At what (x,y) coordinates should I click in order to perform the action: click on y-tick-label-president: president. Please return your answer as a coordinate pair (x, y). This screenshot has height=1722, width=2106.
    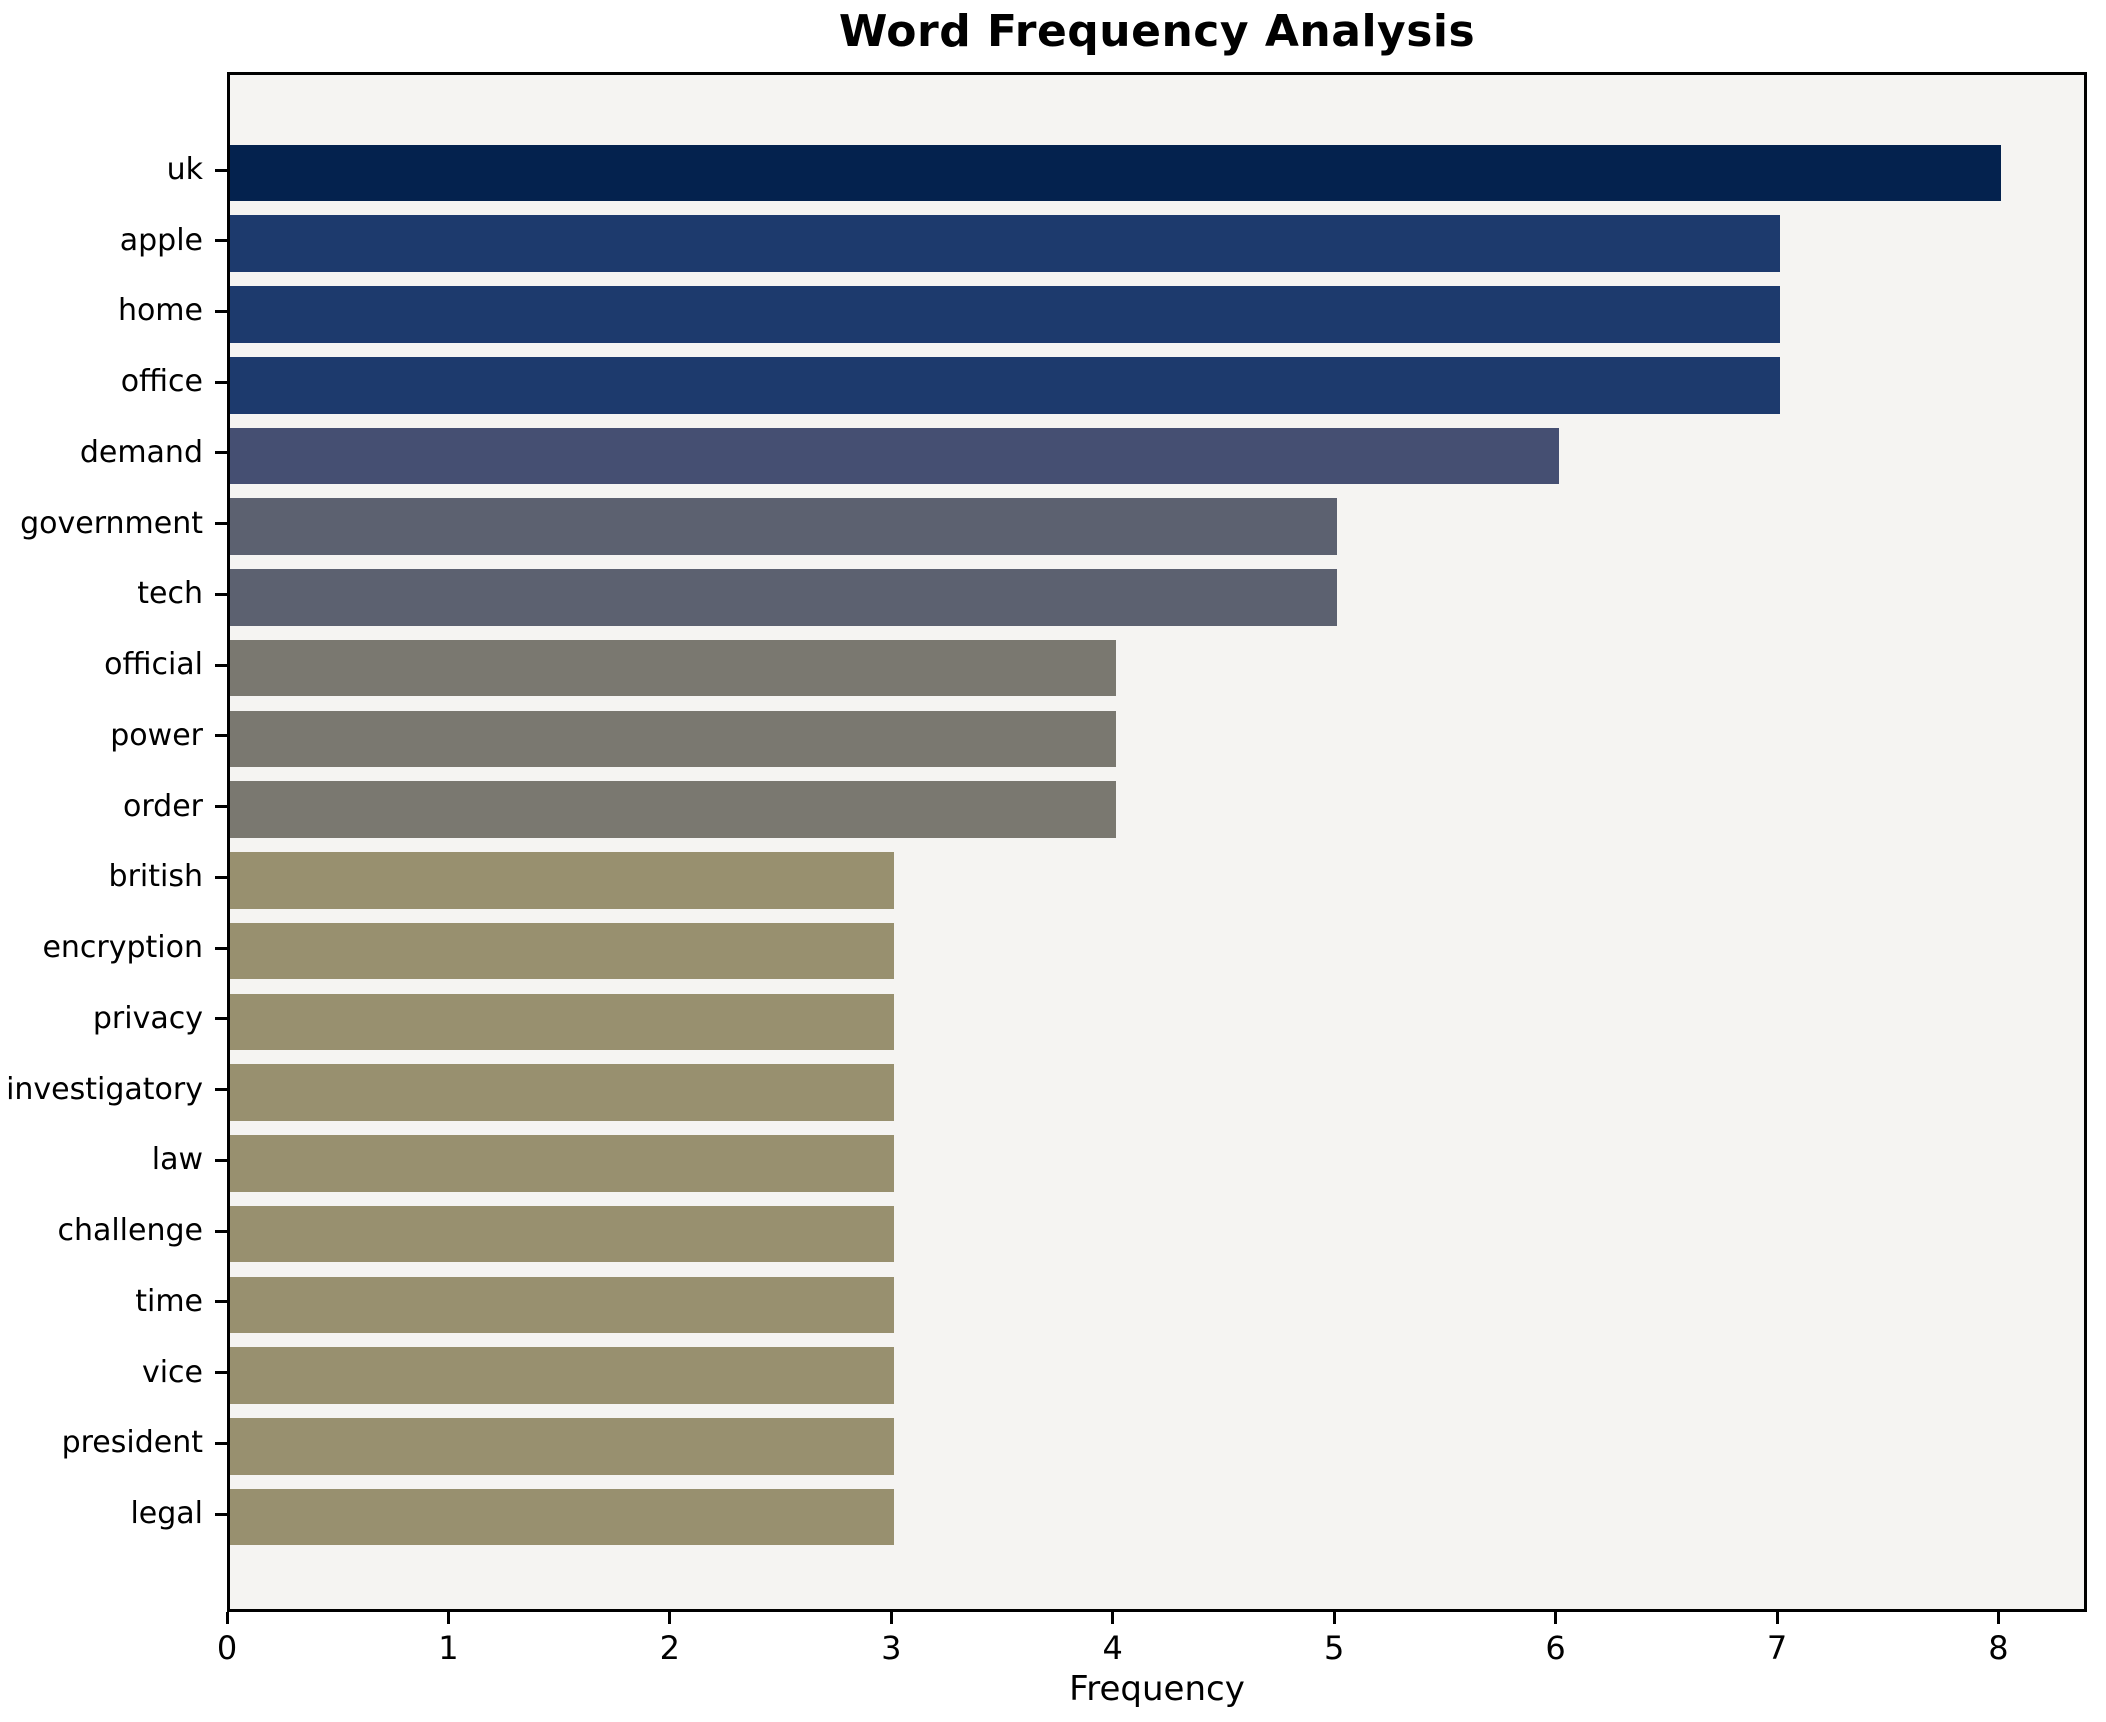
    Looking at the image, I should click on (132, 1443).